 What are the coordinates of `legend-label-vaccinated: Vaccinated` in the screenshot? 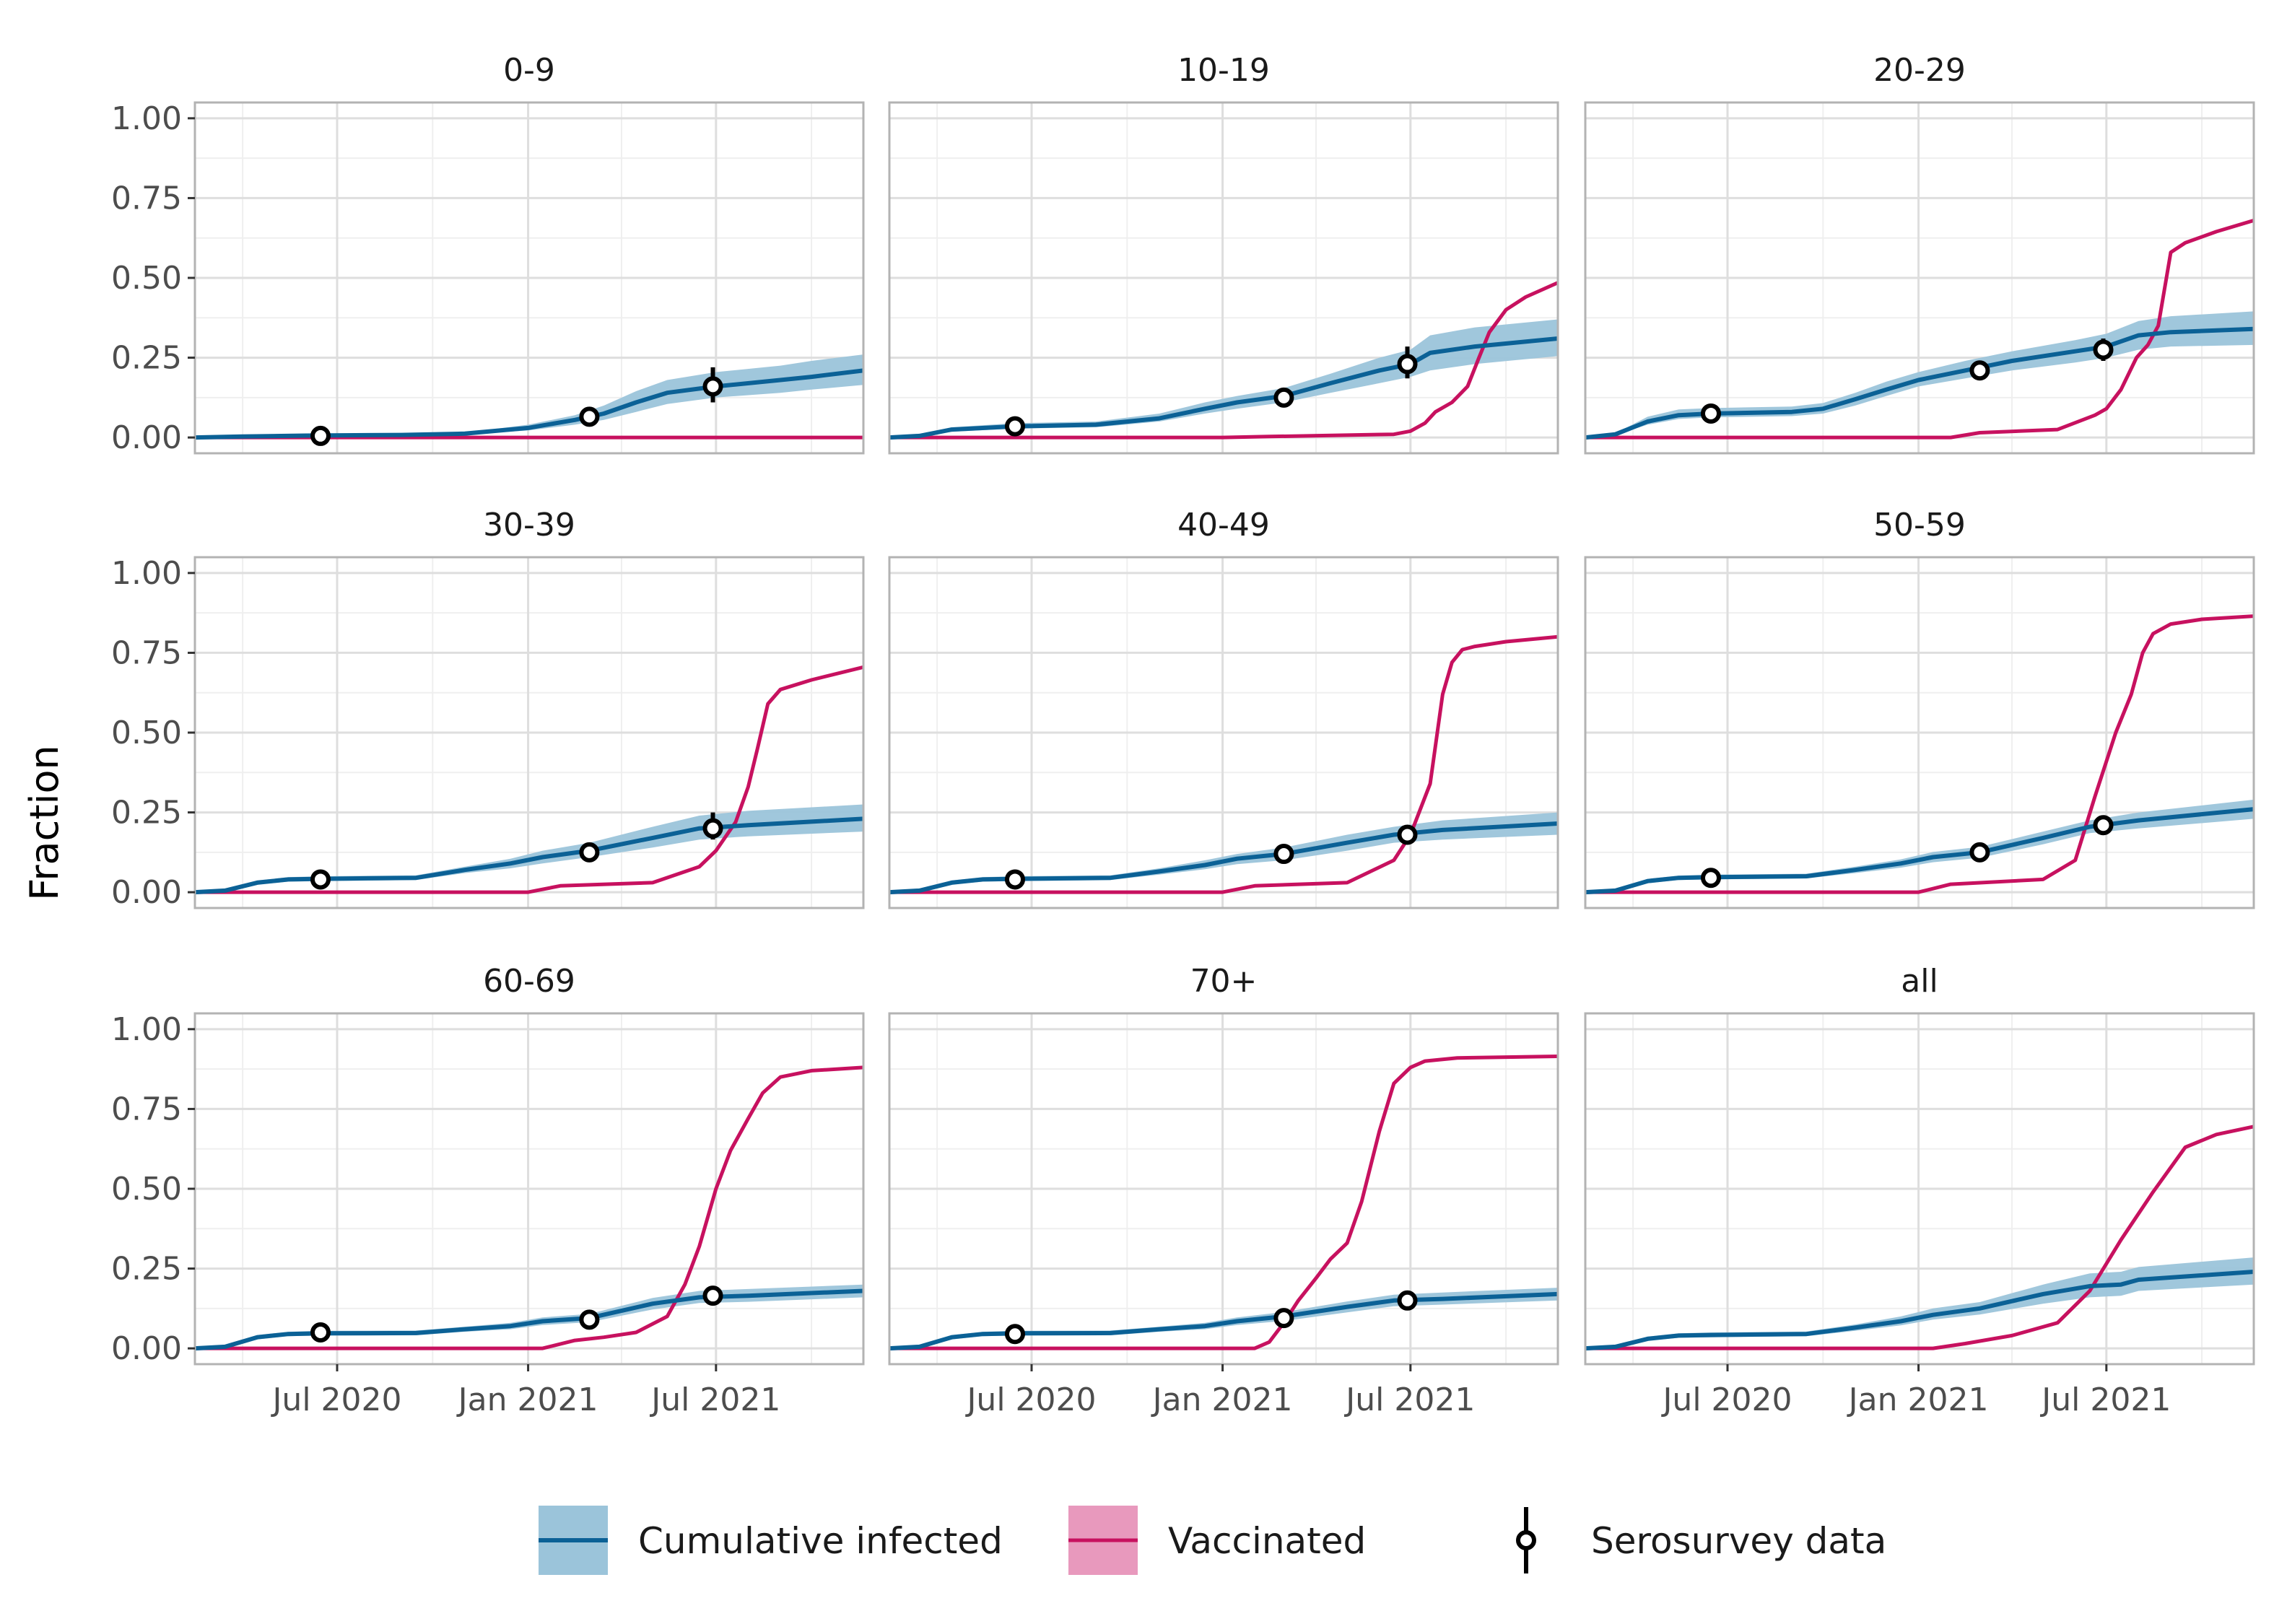 It's located at (1267, 1541).